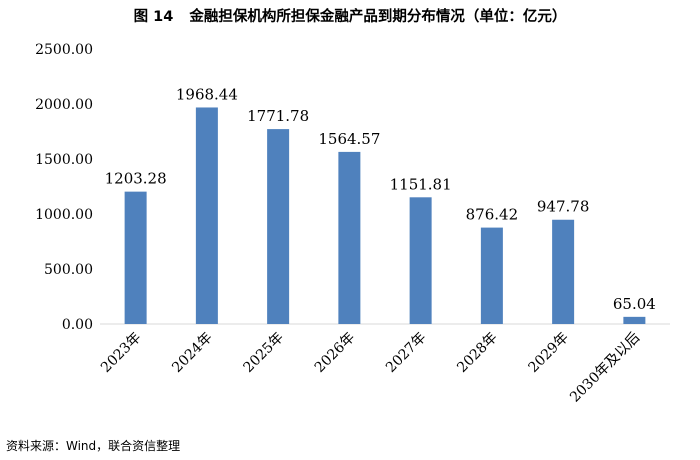 This screenshot has height=460, width=700. Describe the element at coordinates (136, 179) in the screenshot. I see `data-label: 1203.28` at that location.